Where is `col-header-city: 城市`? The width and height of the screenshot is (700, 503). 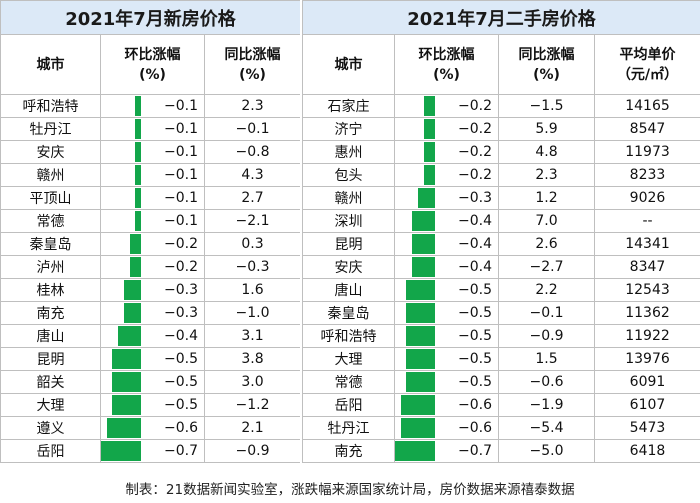
col-header-city: 城市 is located at coordinates (50, 64).